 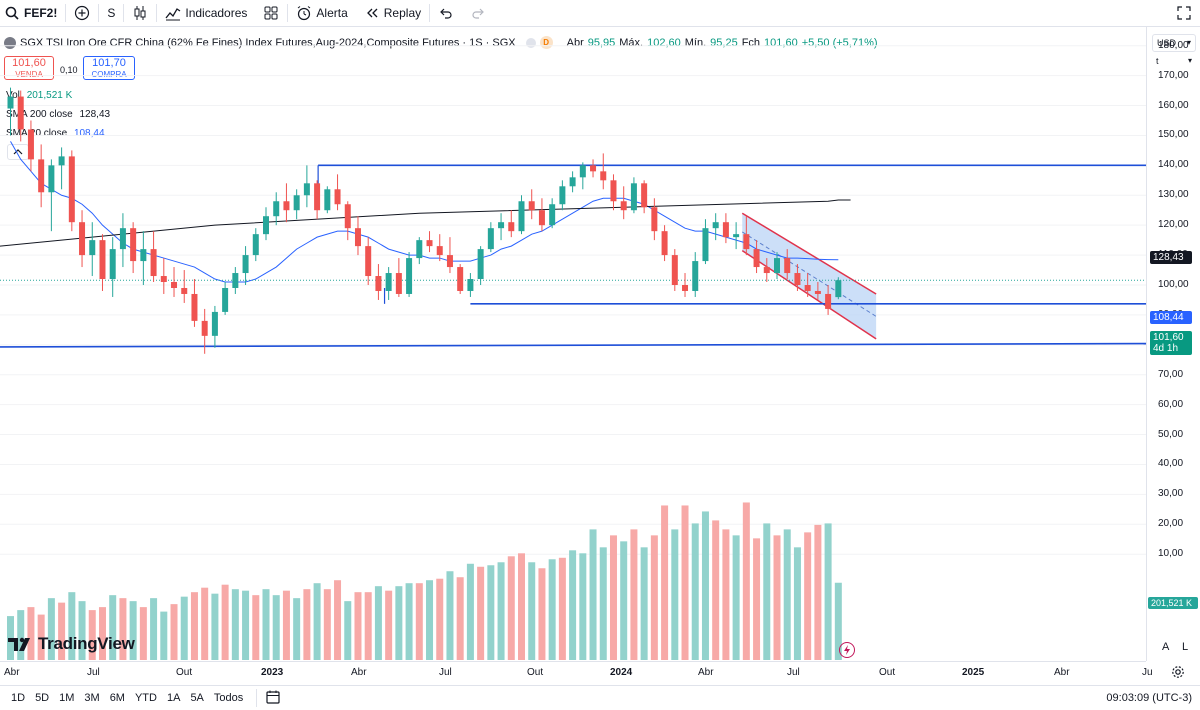 I want to click on events-marker, so click(x=847, y=650).